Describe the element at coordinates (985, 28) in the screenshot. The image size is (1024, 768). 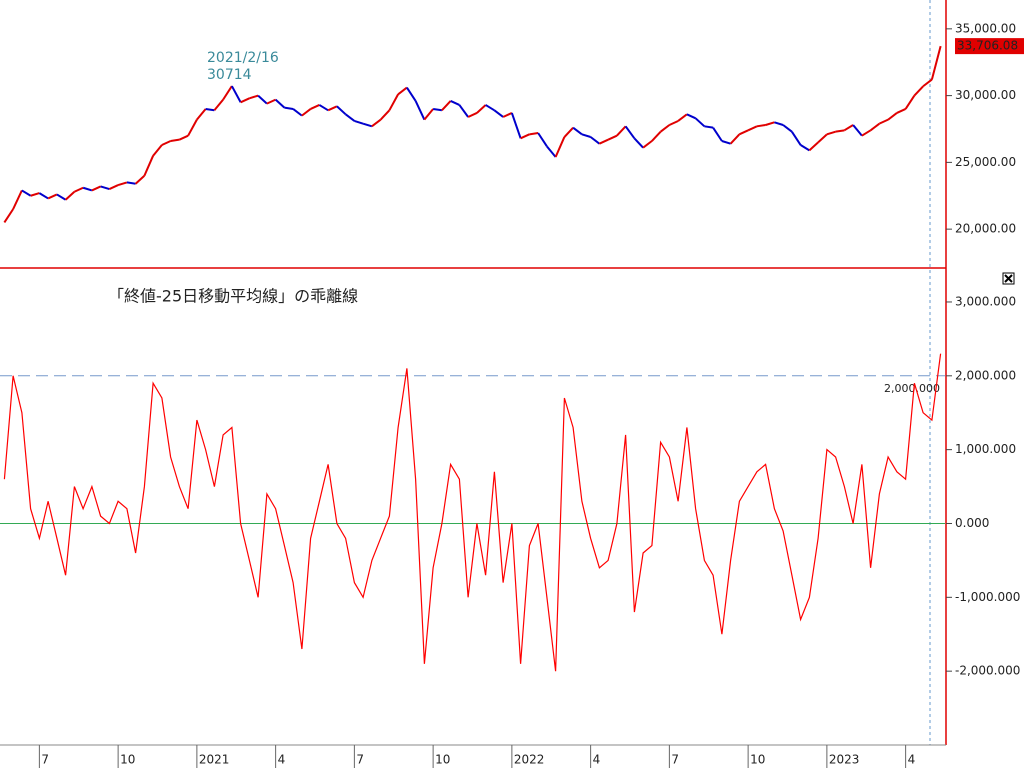
I see `y-tick-label: 35,000.00` at that location.